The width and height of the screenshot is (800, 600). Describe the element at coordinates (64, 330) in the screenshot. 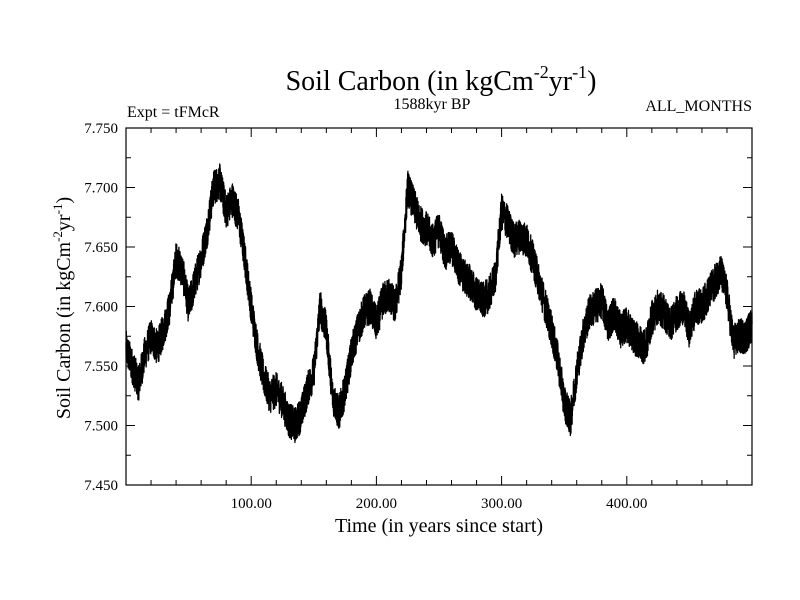

I see `y-axis-label-main: Soil Carbon (in kgCm` at that location.